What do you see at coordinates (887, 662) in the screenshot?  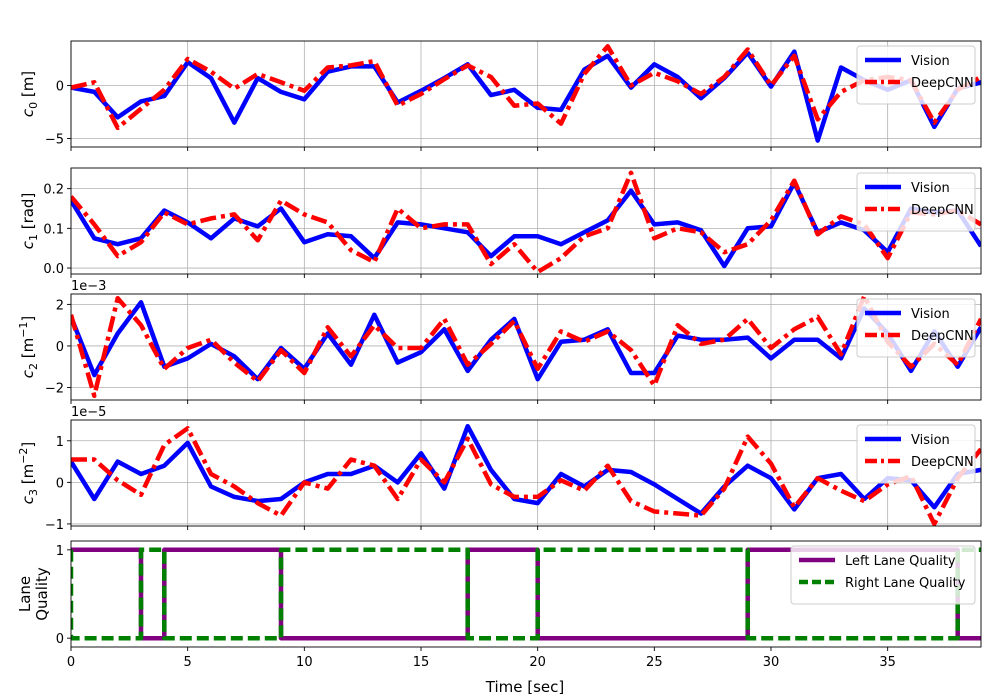 I see `x-tick-label: 35` at bounding box center [887, 662].